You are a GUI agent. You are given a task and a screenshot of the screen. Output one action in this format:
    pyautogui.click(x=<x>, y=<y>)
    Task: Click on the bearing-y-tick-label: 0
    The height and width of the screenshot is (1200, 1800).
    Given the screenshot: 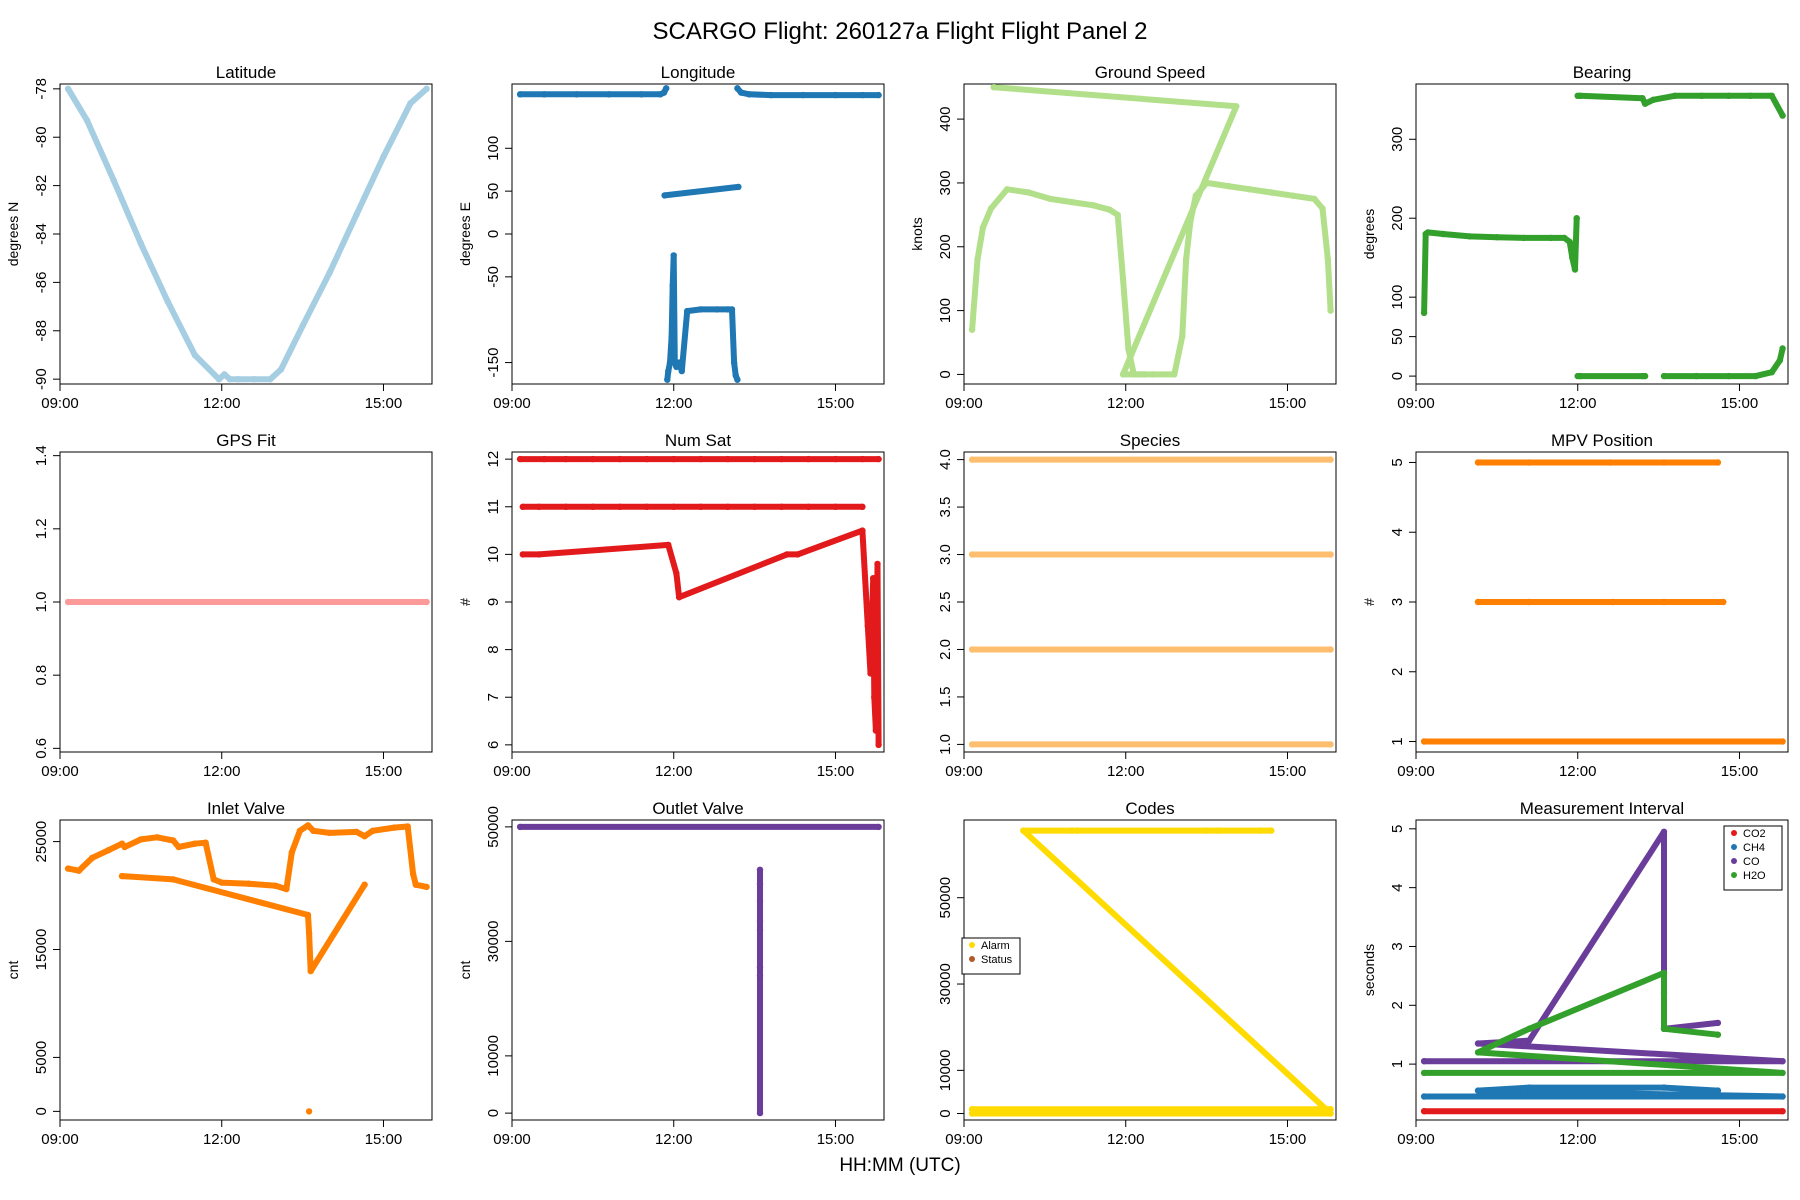 What is the action you would take?
    pyautogui.click(x=1397, y=376)
    